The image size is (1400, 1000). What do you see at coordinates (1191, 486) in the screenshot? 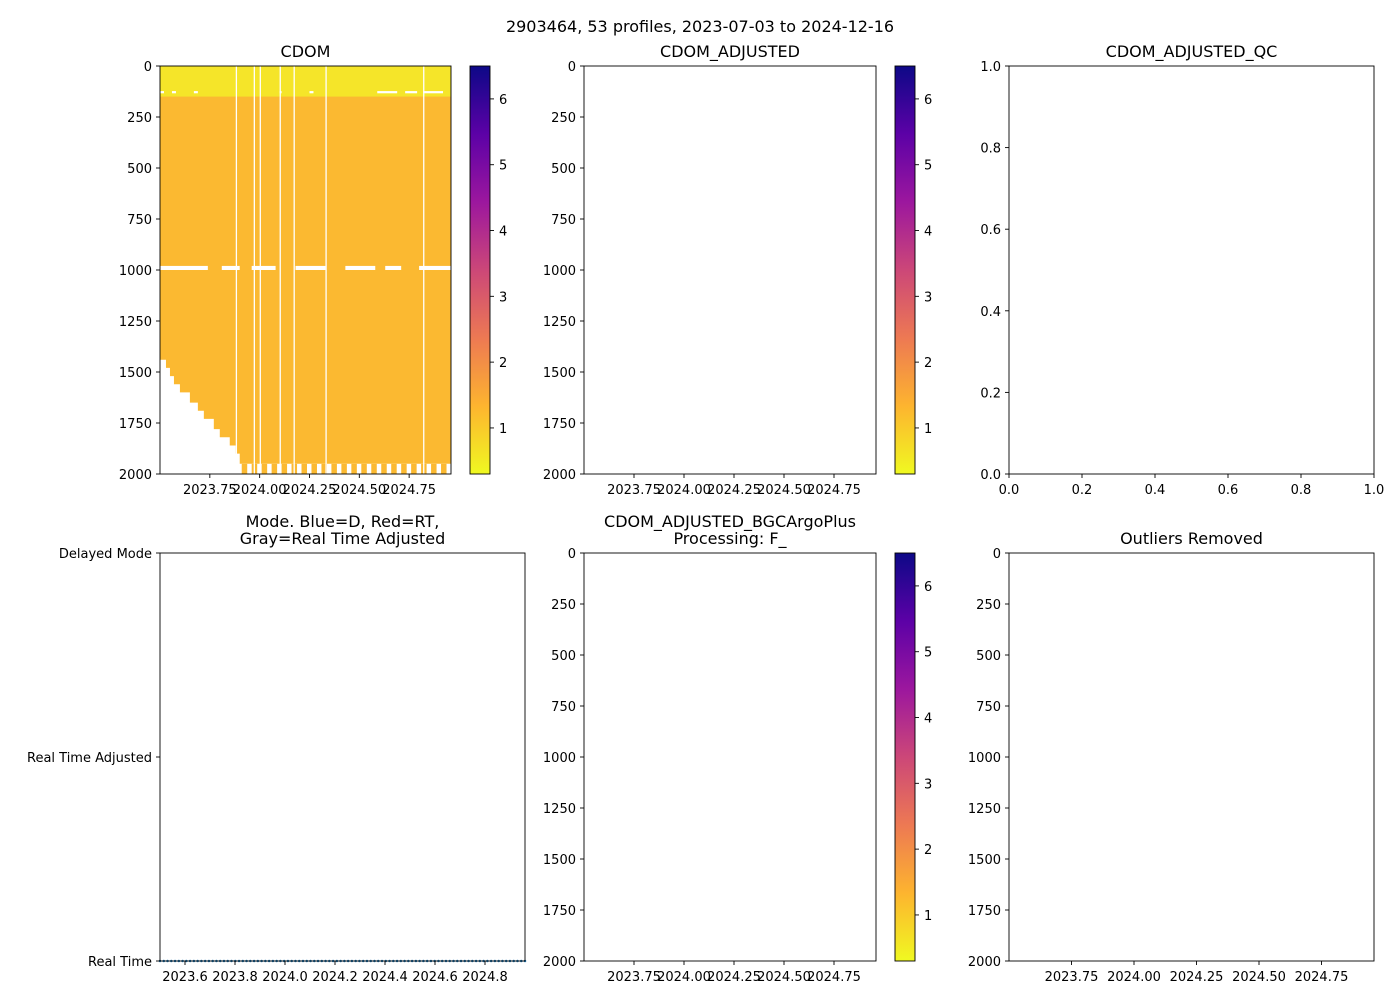
I see `cdom_adjusted_qc-x-axis: 0.0 0.2 0.4 0.6 0.8 1.0` at bounding box center [1191, 486].